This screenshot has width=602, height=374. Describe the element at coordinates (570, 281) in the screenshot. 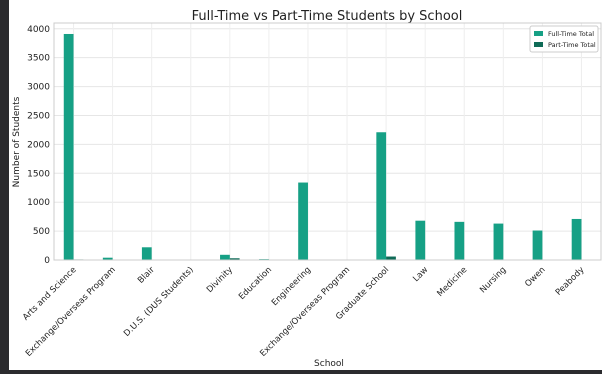

I see `x-tick-label: Peabody` at that location.